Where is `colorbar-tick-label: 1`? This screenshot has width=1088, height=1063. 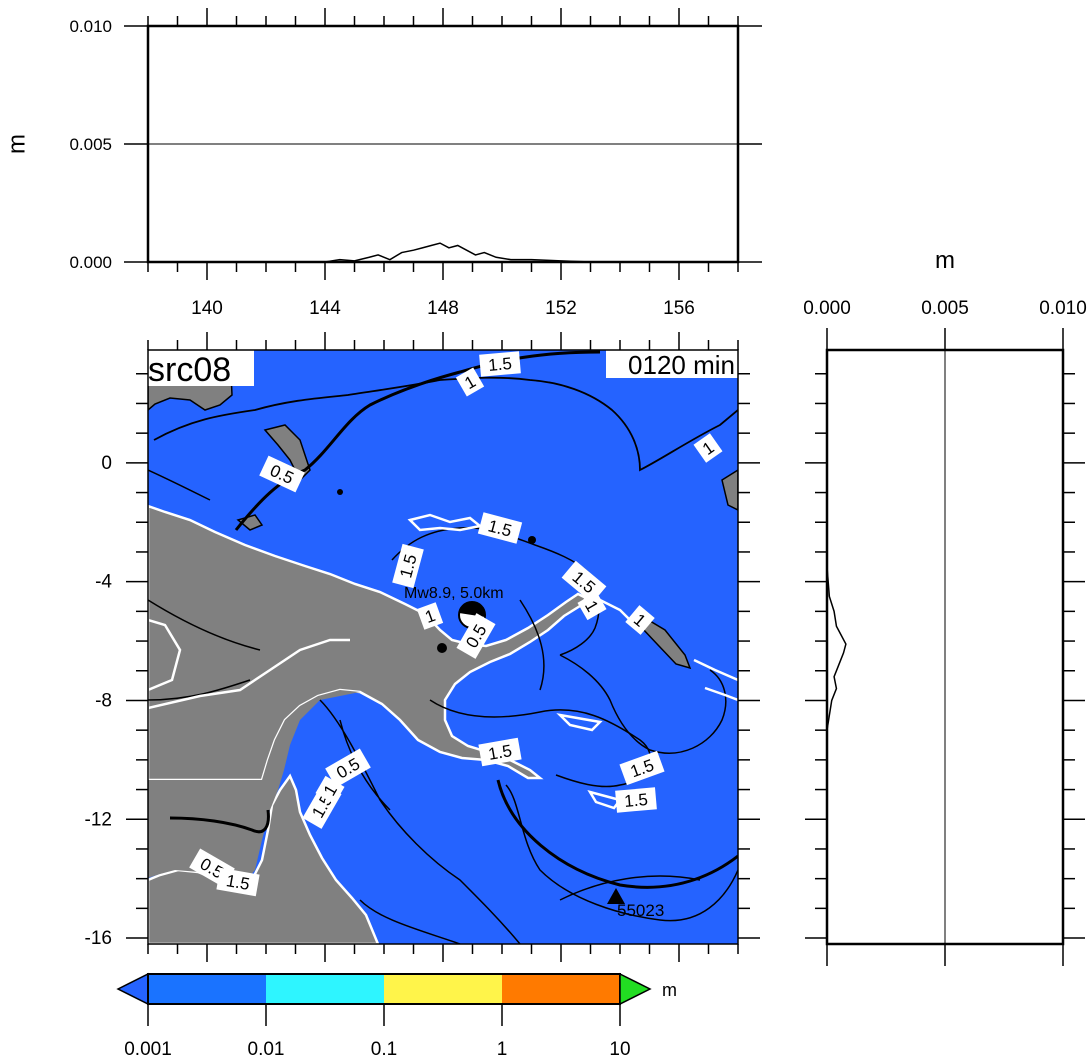 colorbar-tick-label: 1 is located at coordinates (502, 1049).